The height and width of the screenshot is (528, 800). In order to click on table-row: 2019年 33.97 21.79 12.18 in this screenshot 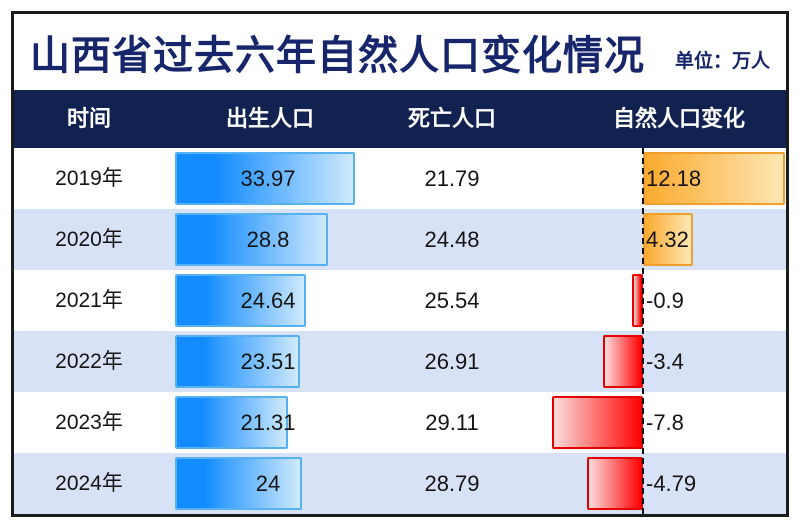, I will do `click(400, 178)`.